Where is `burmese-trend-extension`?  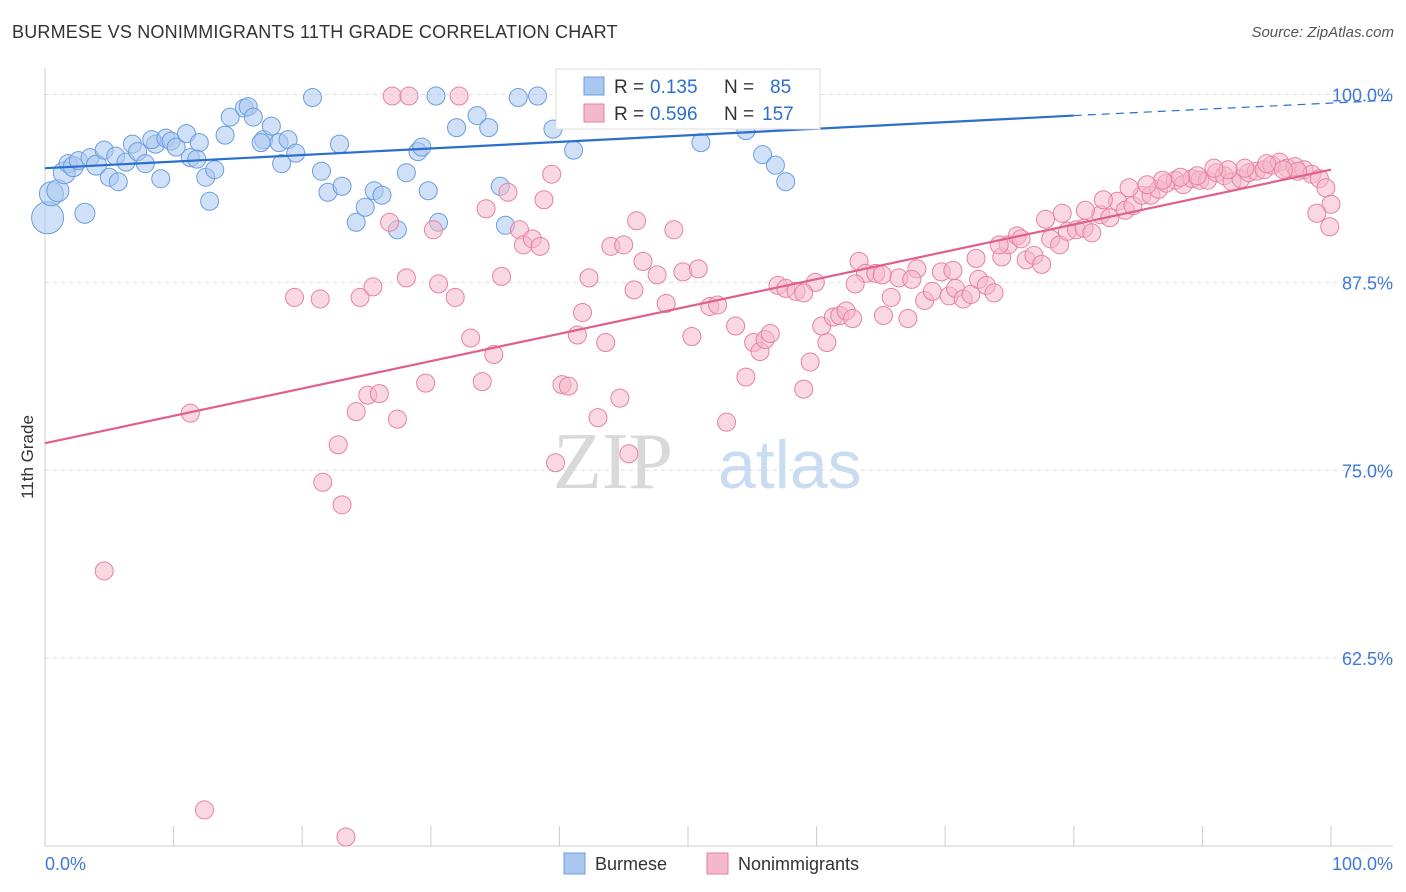
burmese-trend-extension is located at coordinates (1233, 108).